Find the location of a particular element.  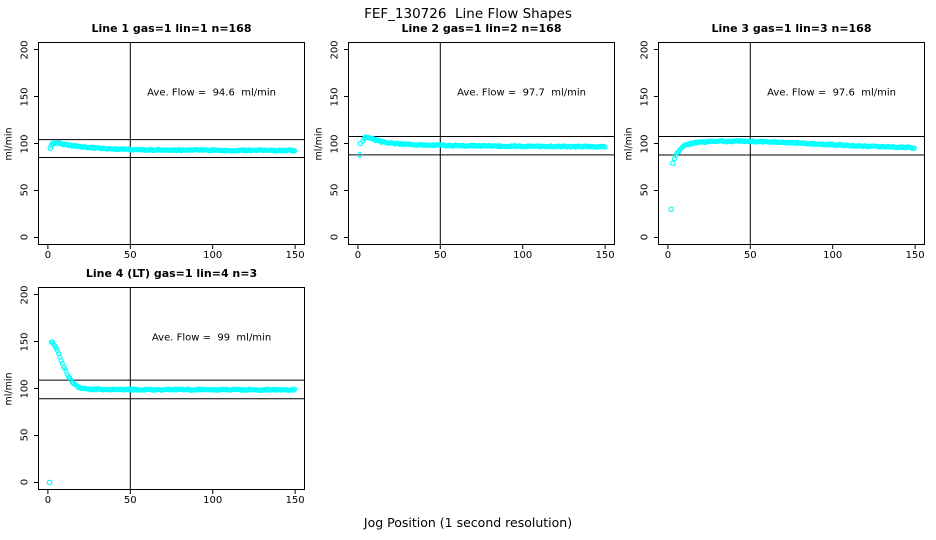

plot-area: Ave. Flow = 94.6 ml/min is located at coordinates (169, 145).